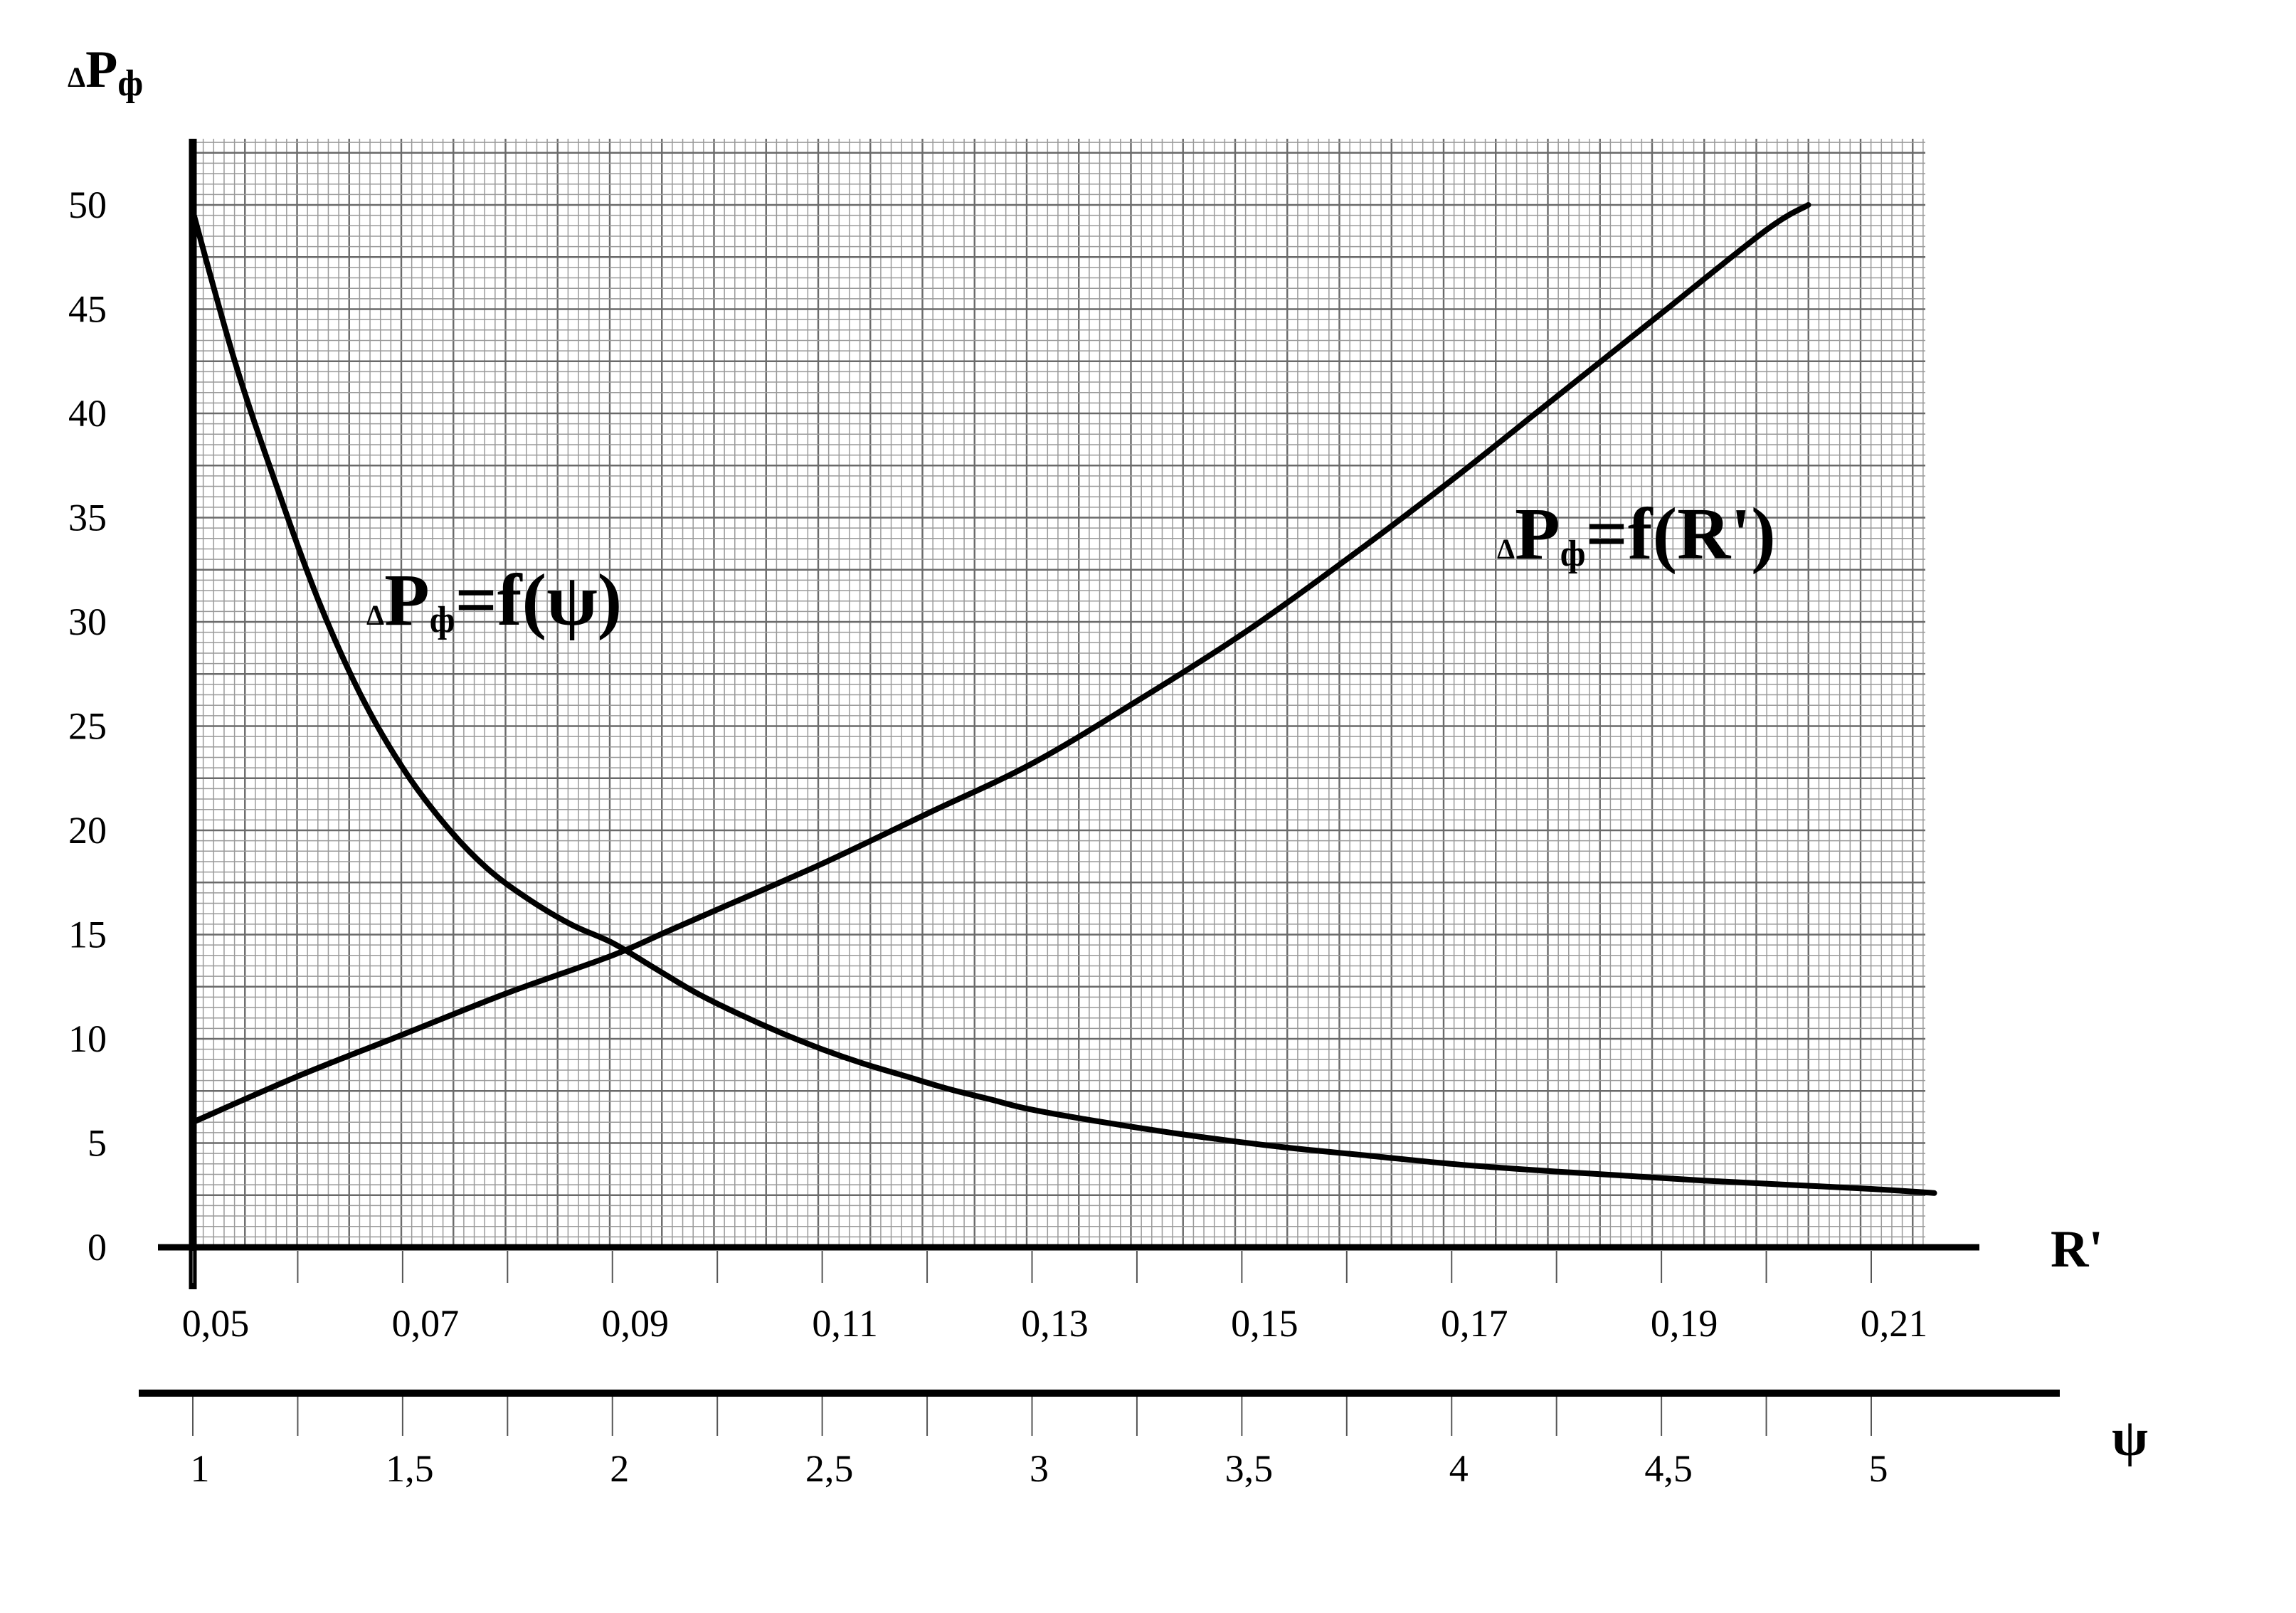 The height and width of the screenshot is (1613, 2296). Describe the element at coordinates (87, 935) in the screenshot. I see `y-tick-label: 15` at that location.